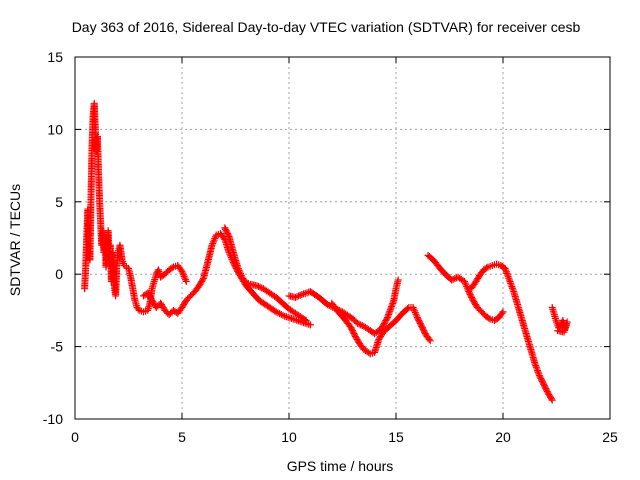 Image resolution: width=640 pixels, height=480 pixels. I want to click on x-tick-label: 25, so click(610, 437).